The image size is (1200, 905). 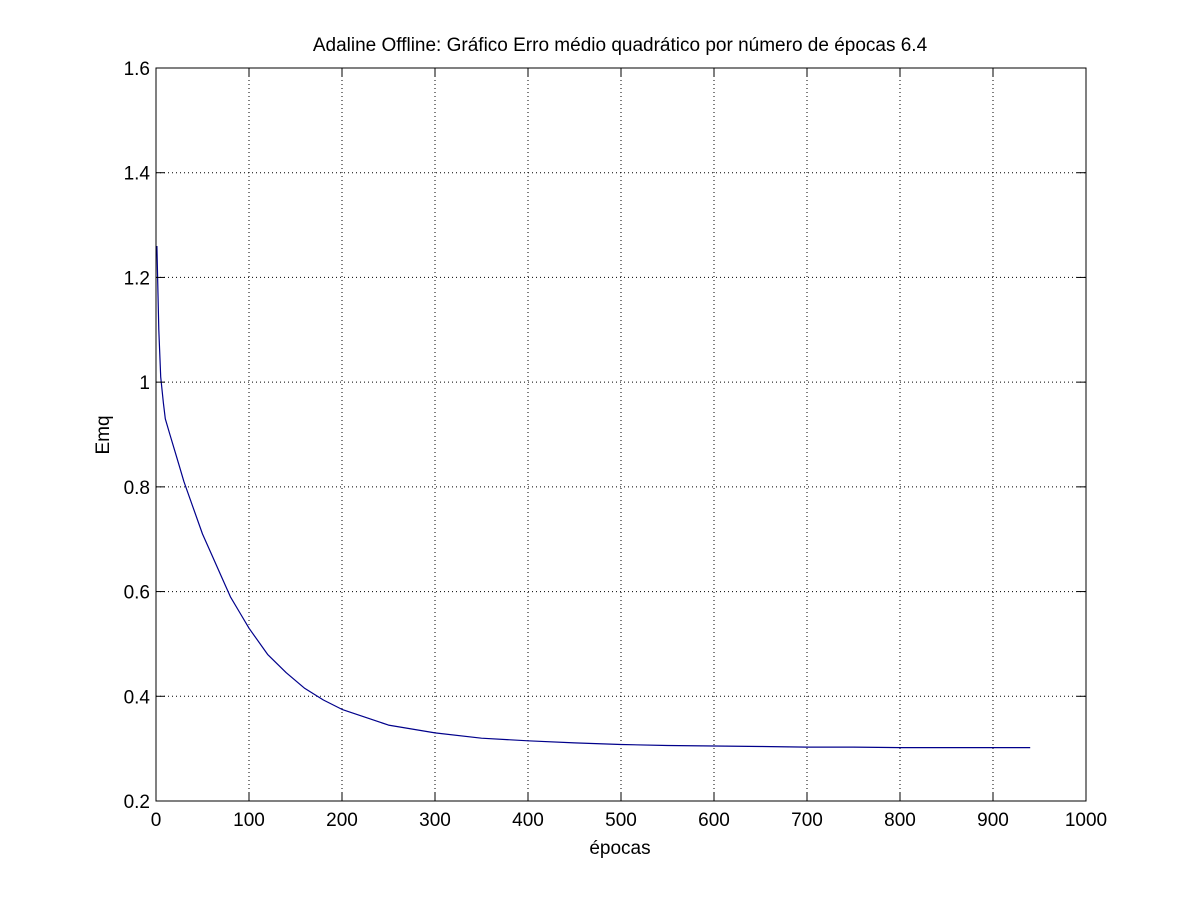 I want to click on y-tick-label: 0.4, so click(x=137, y=697).